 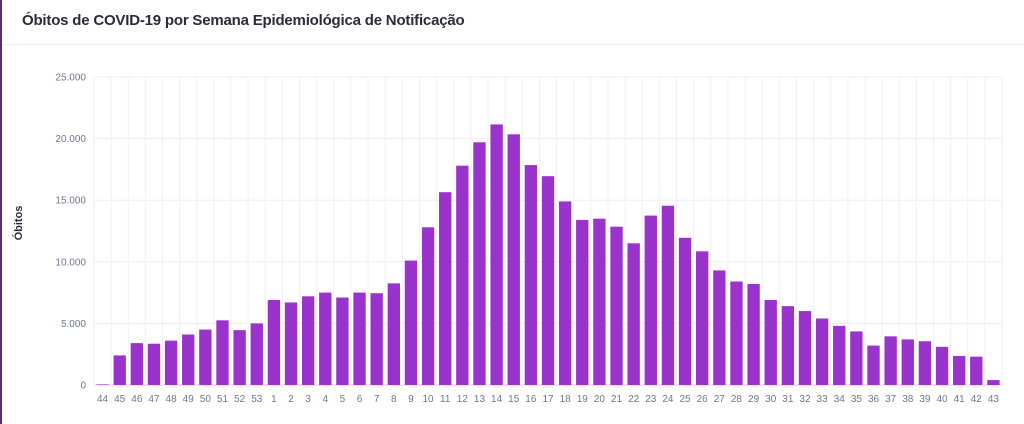 I want to click on y-tick-label: 0, so click(x=83, y=386).